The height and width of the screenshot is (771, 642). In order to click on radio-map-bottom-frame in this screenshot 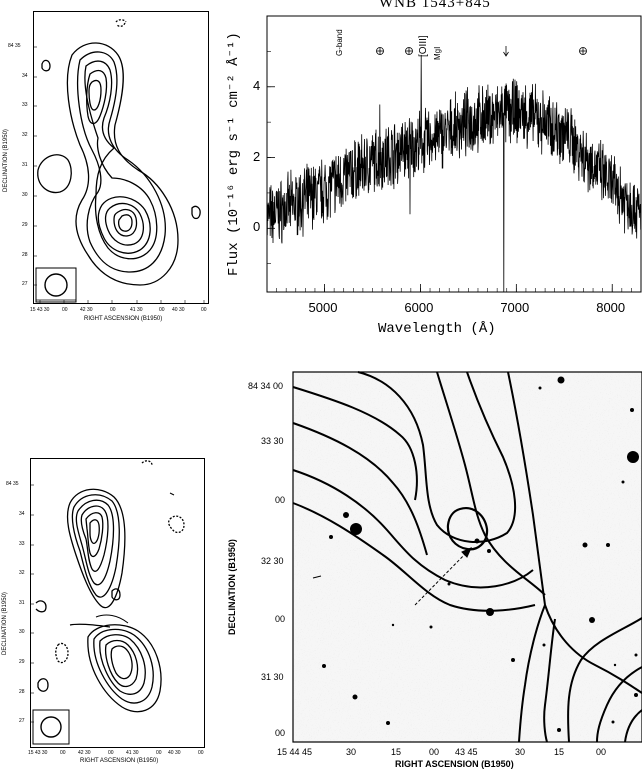, I will do `click(117, 603)`.